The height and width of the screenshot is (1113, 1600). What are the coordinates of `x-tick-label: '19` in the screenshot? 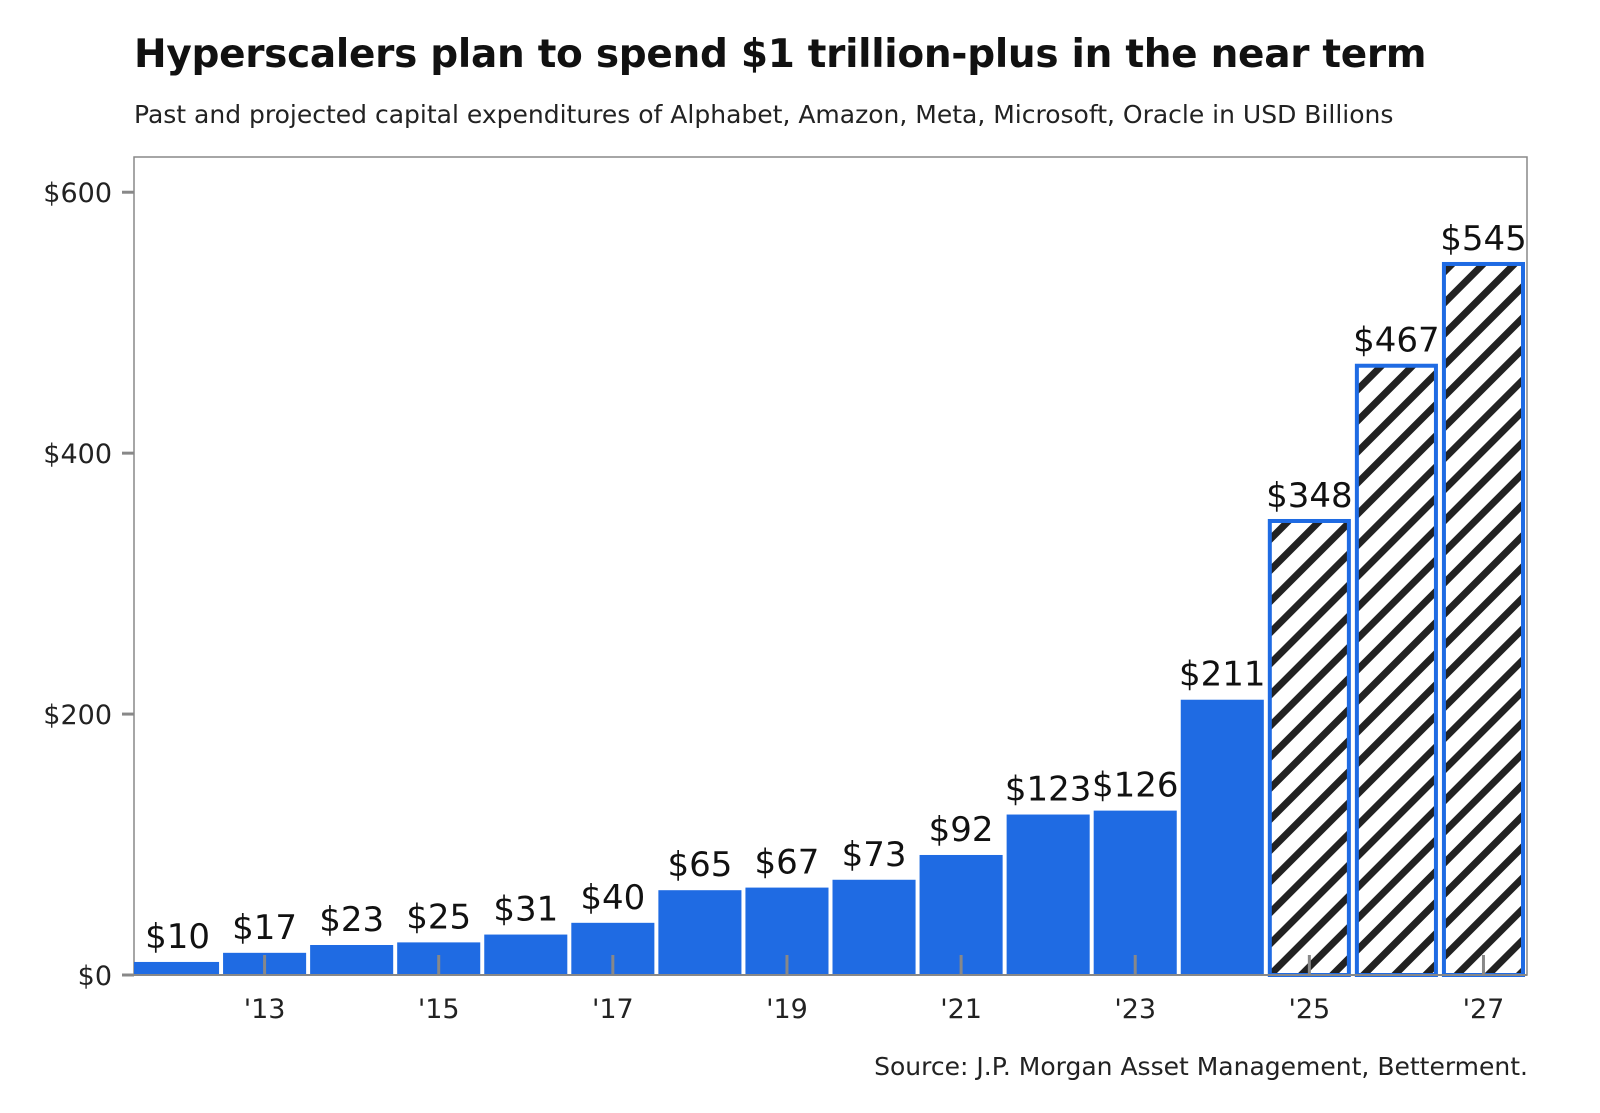 It's located at (787, 1009).